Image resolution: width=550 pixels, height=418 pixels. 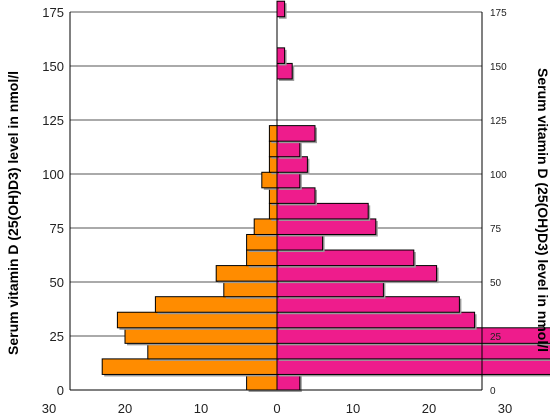 I want to click on x-tick-label-6: 10, so click(x=353, y=408).